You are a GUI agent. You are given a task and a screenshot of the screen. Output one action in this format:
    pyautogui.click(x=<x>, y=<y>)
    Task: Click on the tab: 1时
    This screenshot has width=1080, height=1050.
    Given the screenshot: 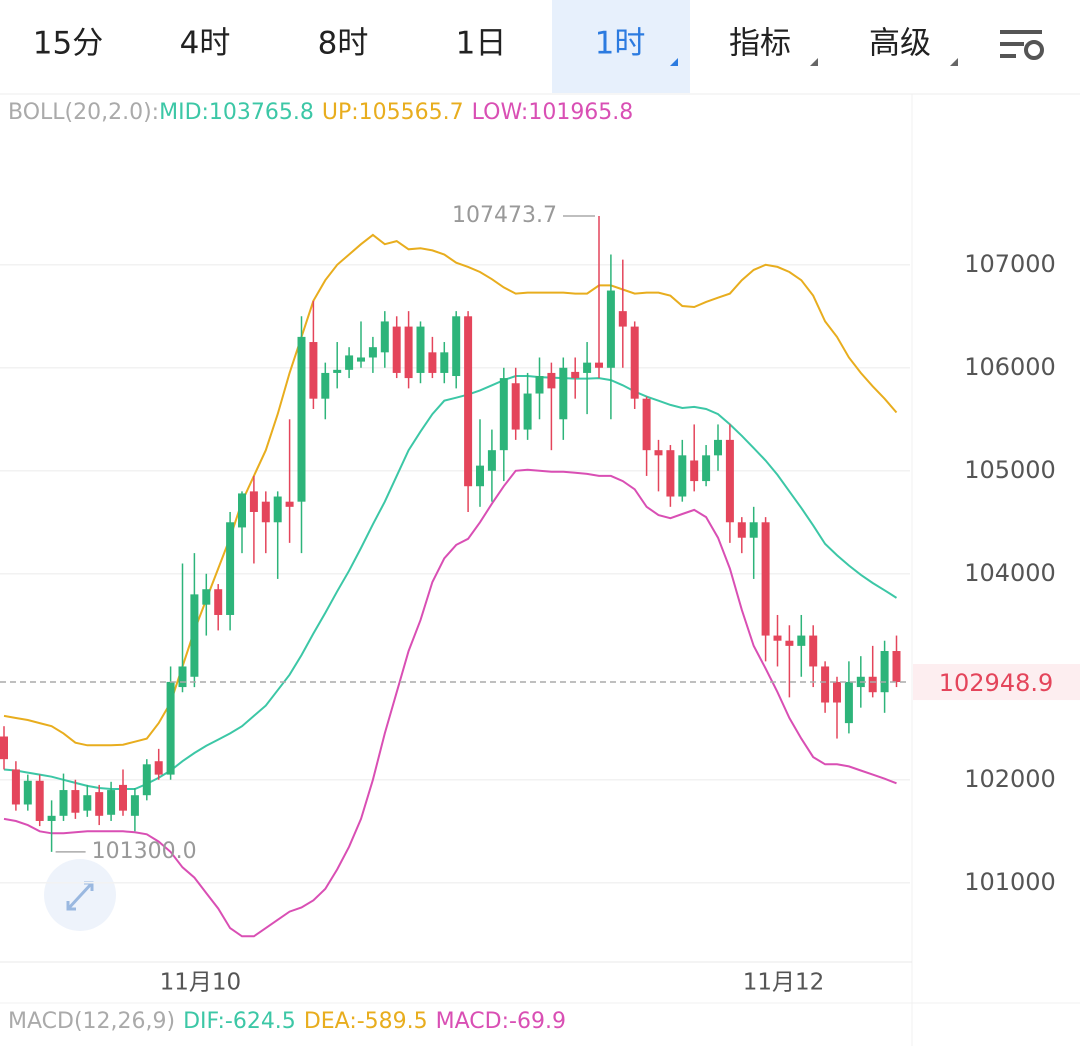 What is the action you would take?
    pyautogui.click(x=620, y=44)
    